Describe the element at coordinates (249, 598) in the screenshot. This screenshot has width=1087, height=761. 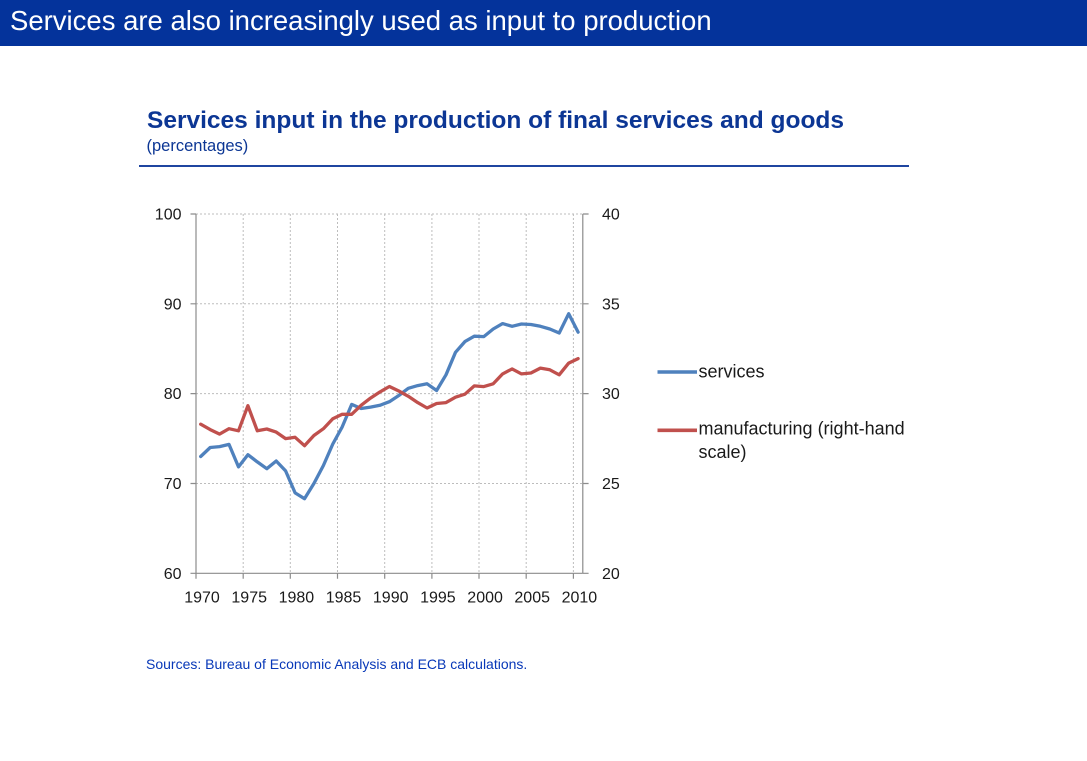
I see `svg-text: 1975` at that location.